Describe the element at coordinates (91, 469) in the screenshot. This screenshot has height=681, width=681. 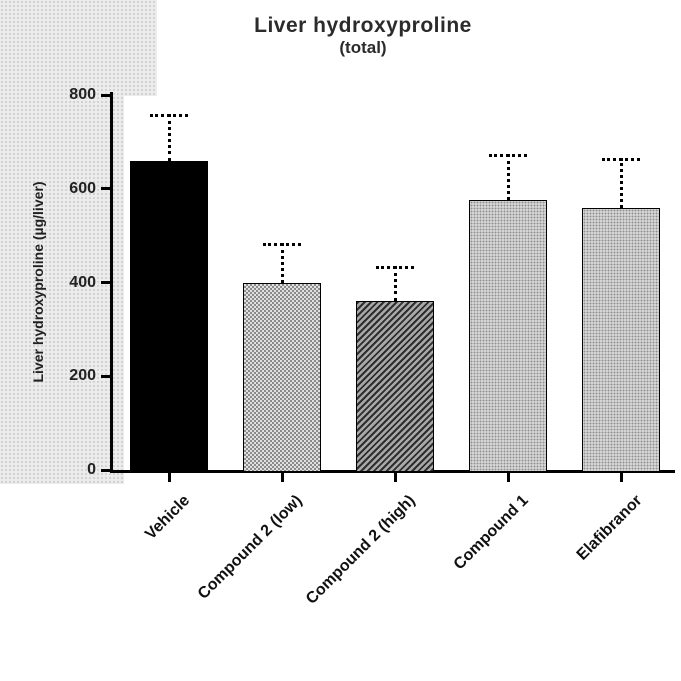
I see `y-tick-label: 0` at that location.